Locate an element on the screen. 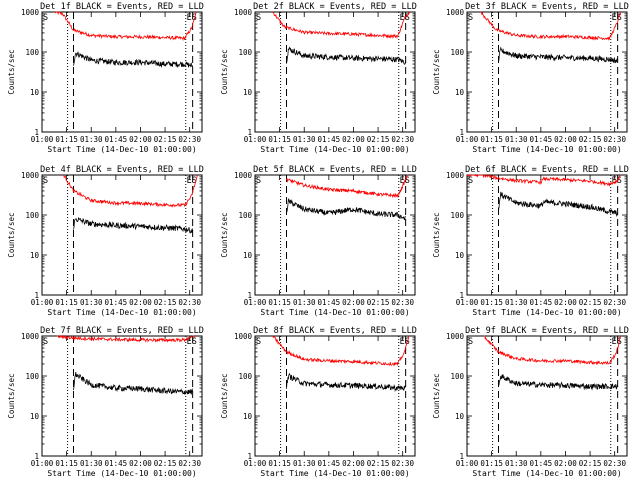 The width and height of the screenshot is (640, 480). panel-title: Det 1f BLACK = Events, RED = LLD is located at coordinates (122, 7).